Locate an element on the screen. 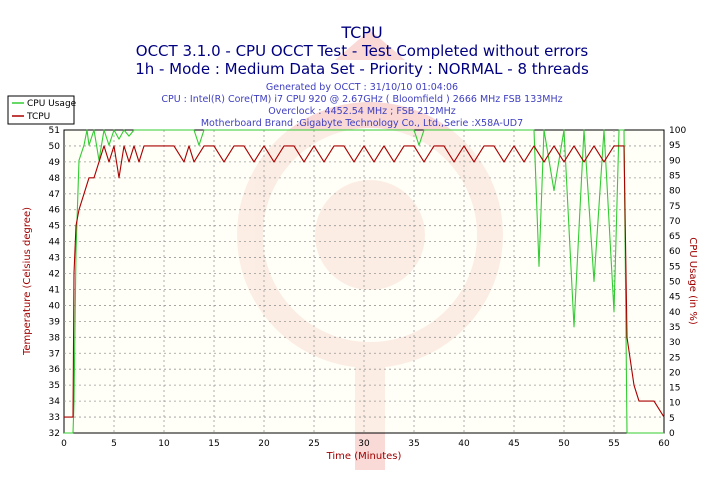 The width and height of the screenshot is (720, 480). y-left-tick-label: 49 is located at coordinates (55, 163).